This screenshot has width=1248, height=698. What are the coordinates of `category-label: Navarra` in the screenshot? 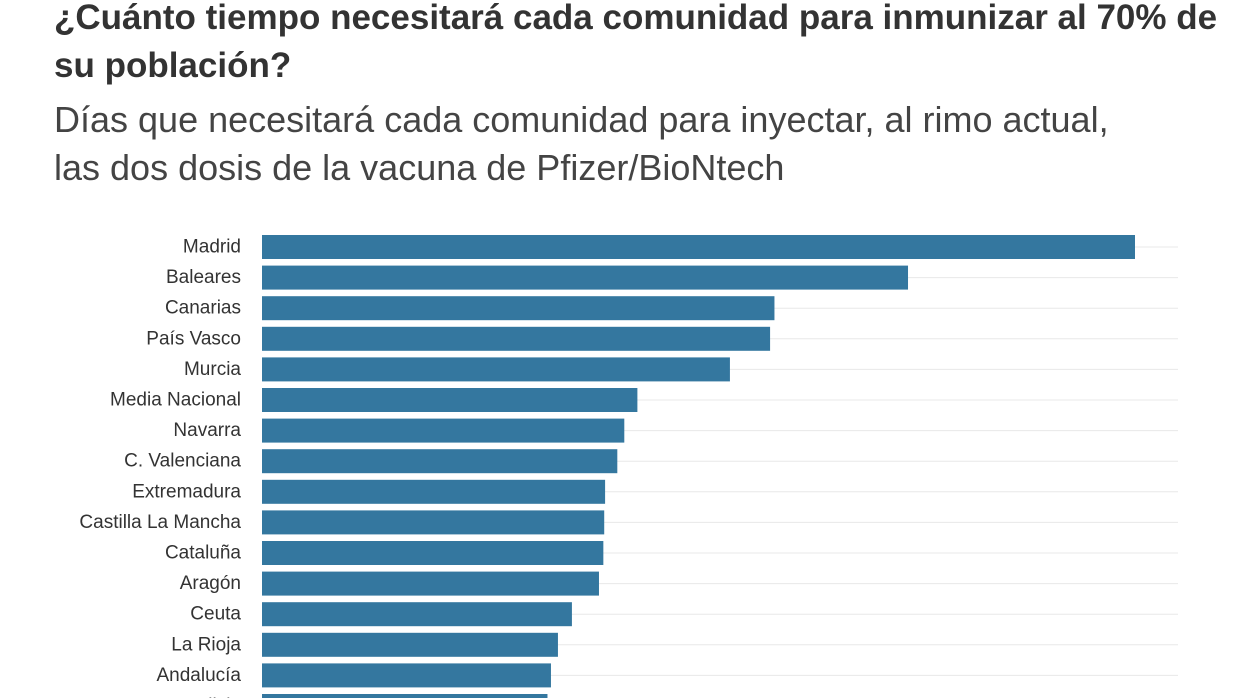 It's located at (207, 430).